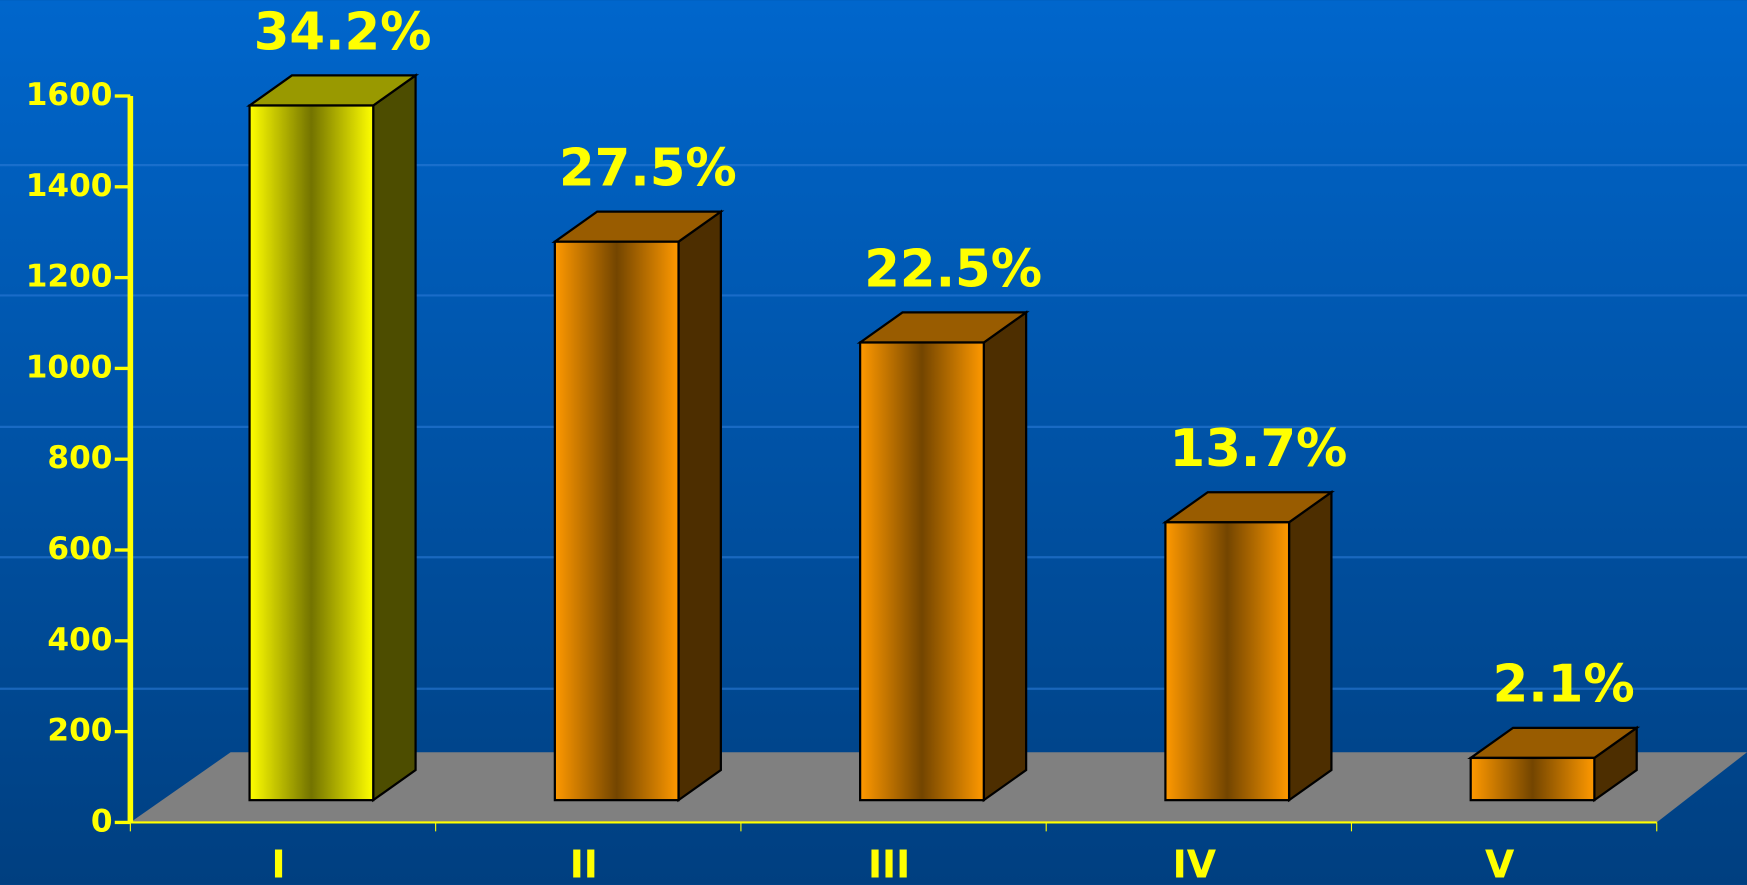  Describe the element at coordinates (889, 863) in the screenshot. I see `x-tick-label: III` at that location.